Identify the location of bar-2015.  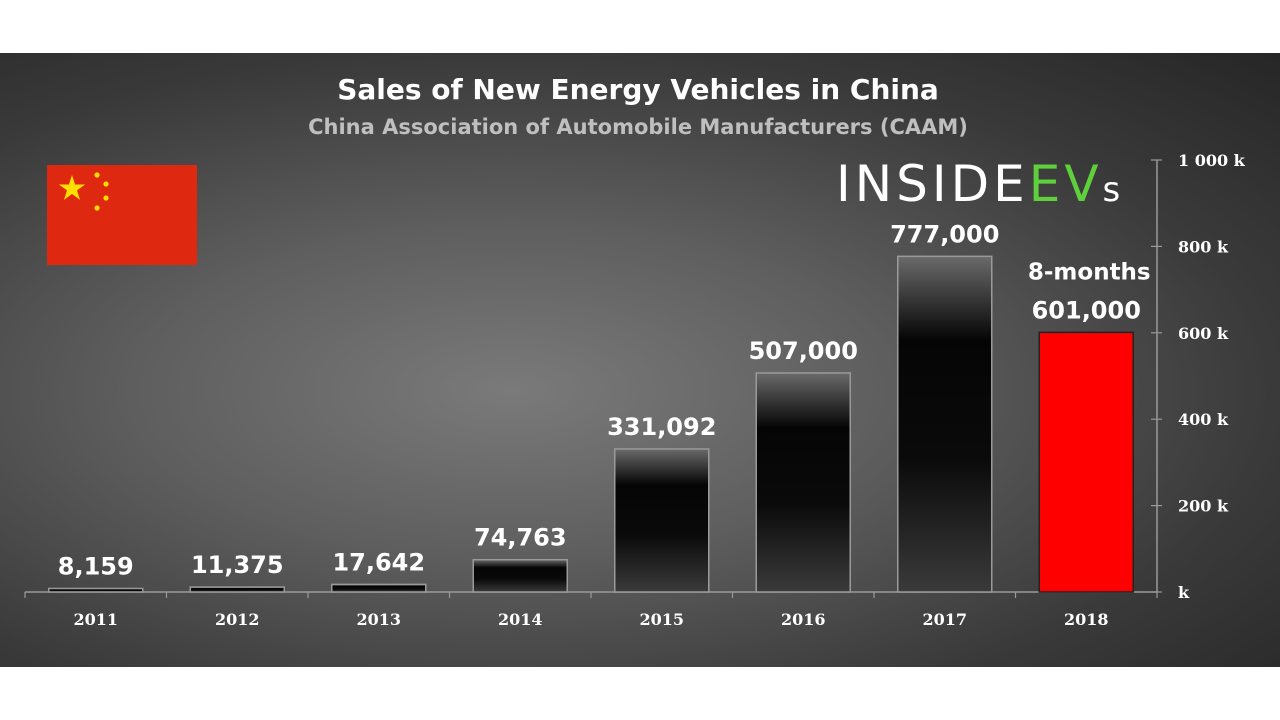
(662, 520).